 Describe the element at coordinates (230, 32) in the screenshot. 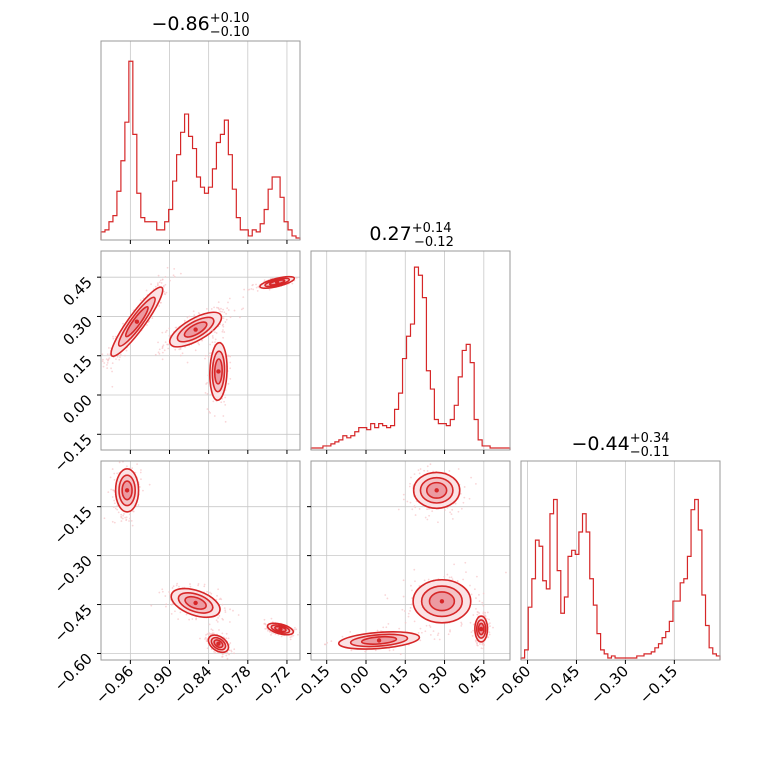

I see `title-minus: −0.10` at that location.